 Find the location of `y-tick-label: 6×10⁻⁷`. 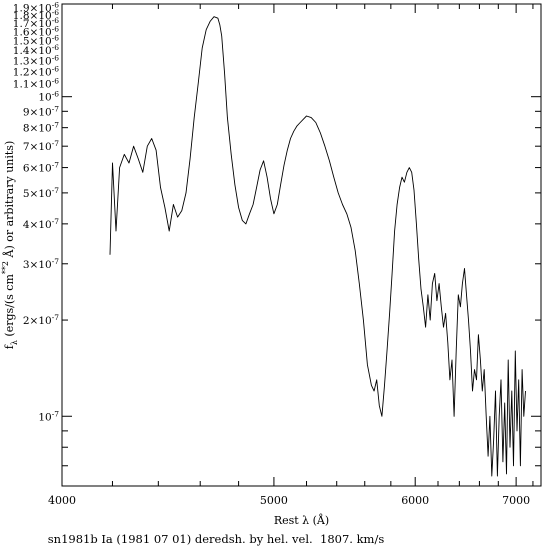

y-tick-label: 6×10⁻⁷ is located at coordinates (41, 168).